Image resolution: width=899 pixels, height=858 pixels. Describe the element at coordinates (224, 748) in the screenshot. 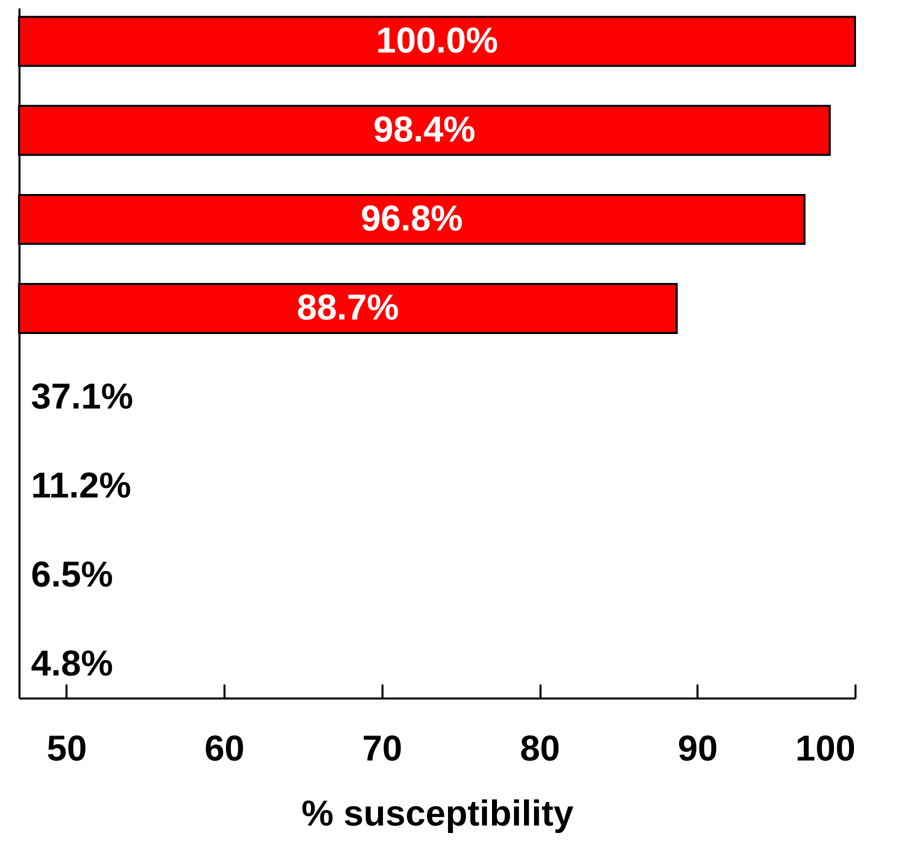

I see `x-tick-label: 60` at that location.